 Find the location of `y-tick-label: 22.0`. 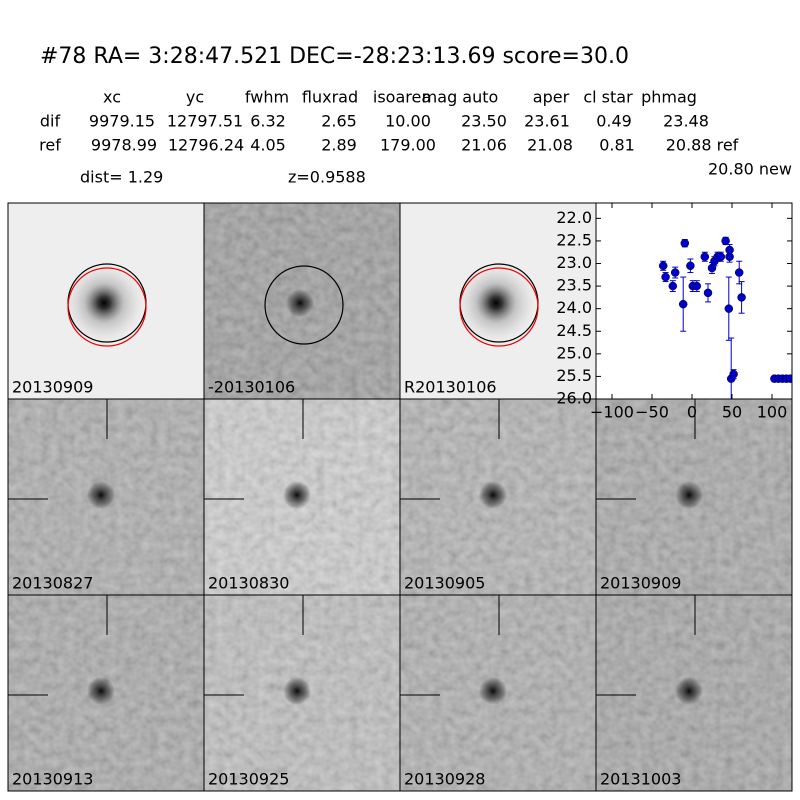

y-tick-label: 22.0 is located at coordinates (574, 217).